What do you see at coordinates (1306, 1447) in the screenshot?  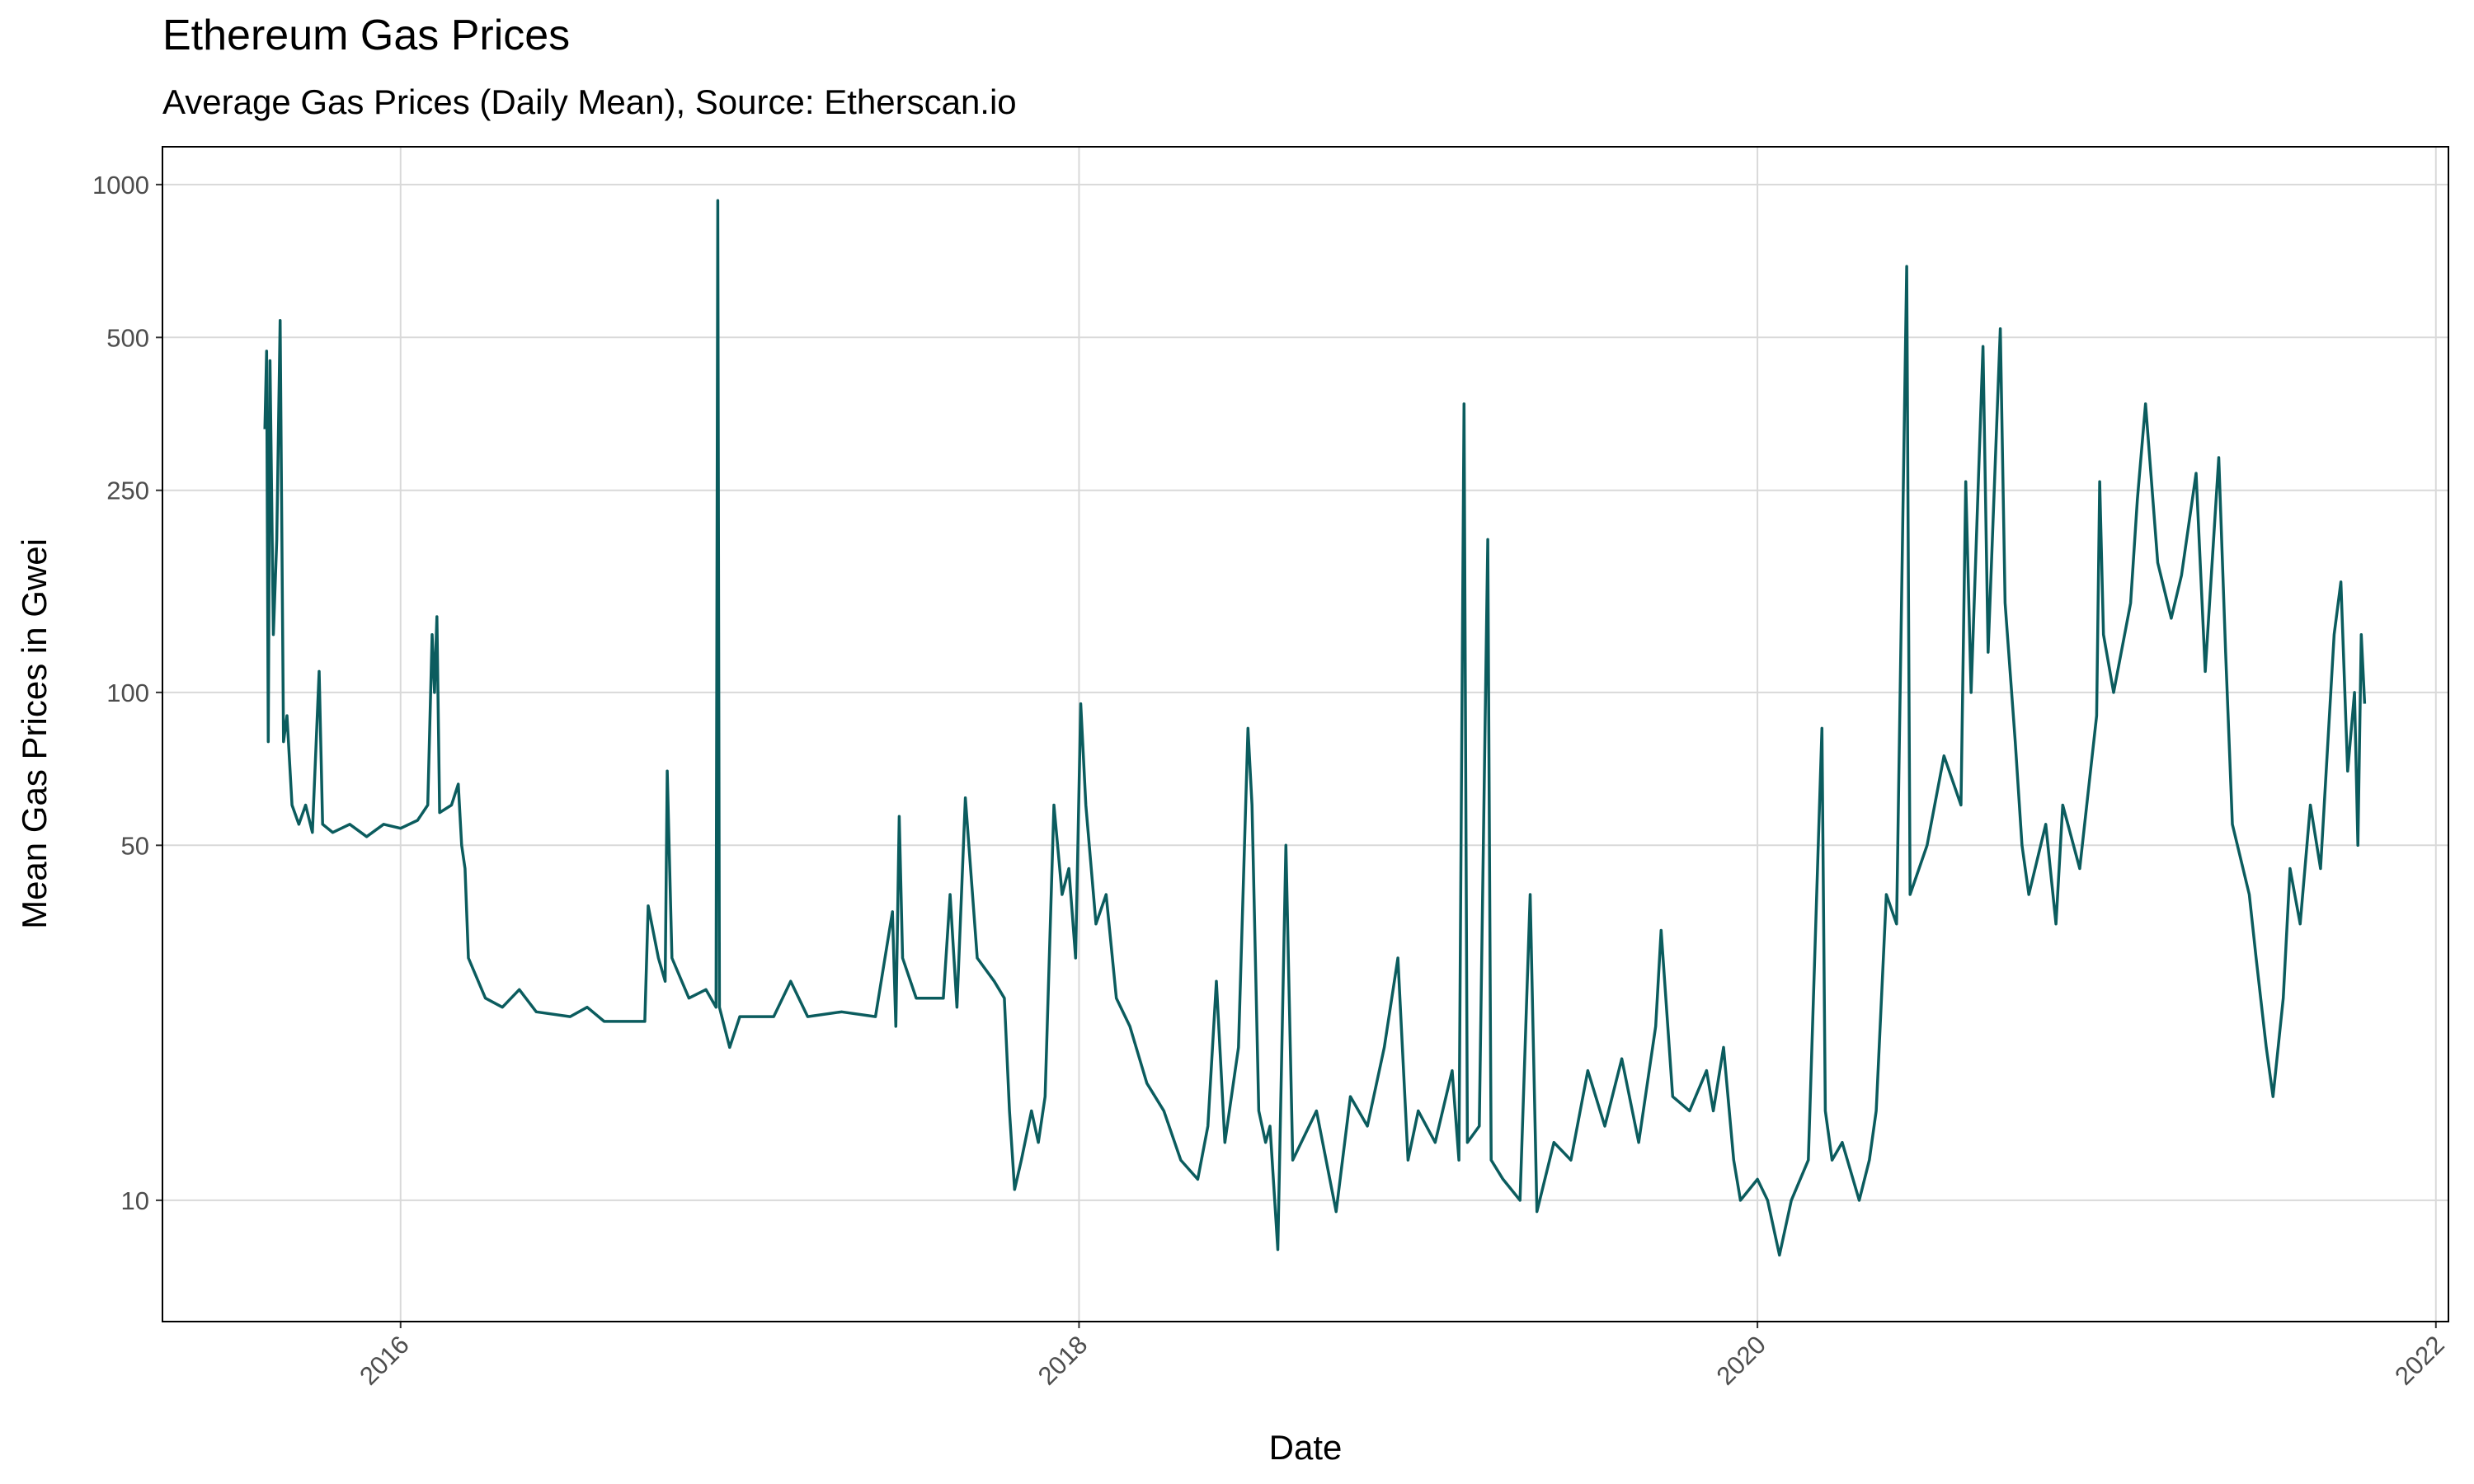 I see `x-axis-title: Date` at bounding box center [1306, 1447].